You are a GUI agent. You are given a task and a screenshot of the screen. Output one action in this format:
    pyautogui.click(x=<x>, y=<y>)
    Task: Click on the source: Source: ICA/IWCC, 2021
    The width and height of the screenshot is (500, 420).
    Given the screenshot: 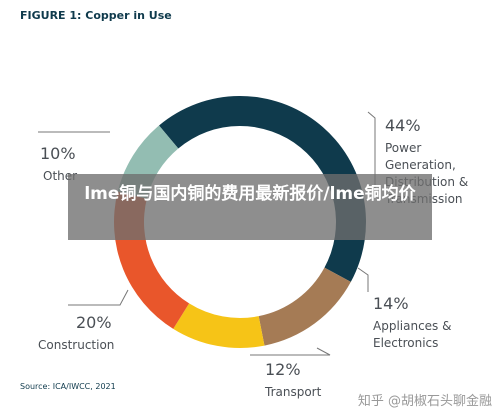 What is the action you would take?
    pyautogui.click(x=68, y=386)
    